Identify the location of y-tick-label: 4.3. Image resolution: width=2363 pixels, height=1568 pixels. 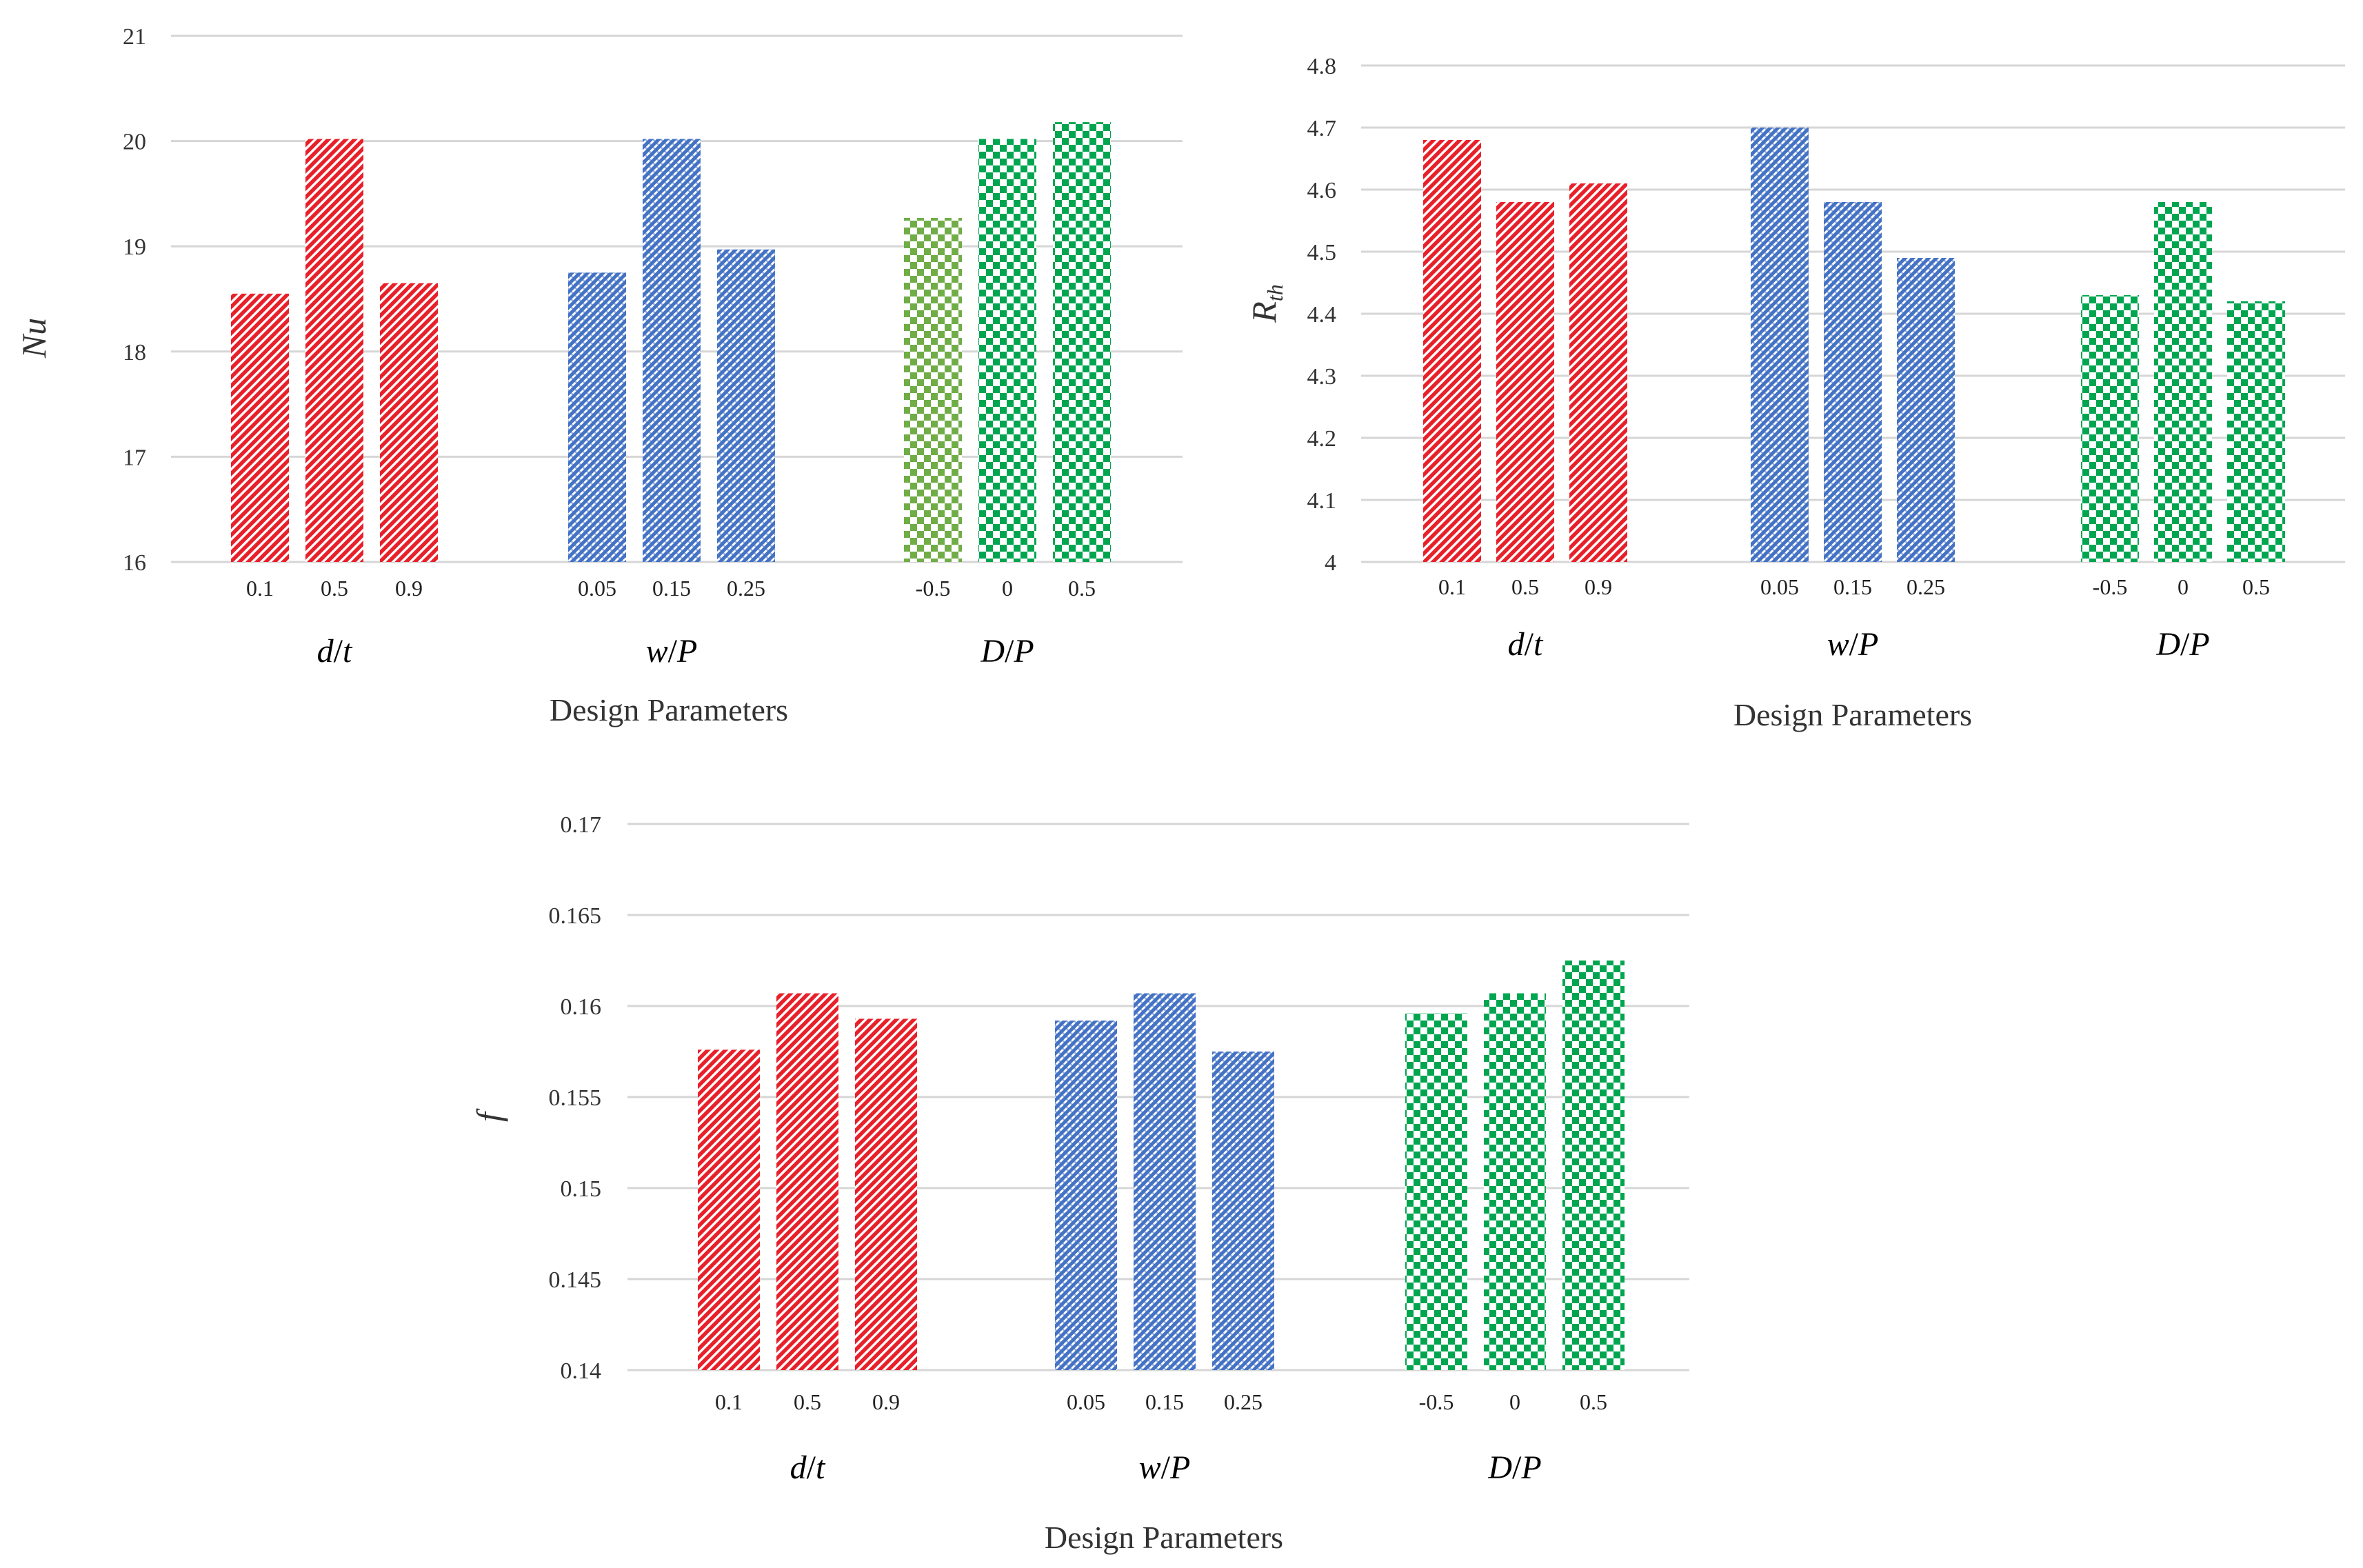
(1322, 377).